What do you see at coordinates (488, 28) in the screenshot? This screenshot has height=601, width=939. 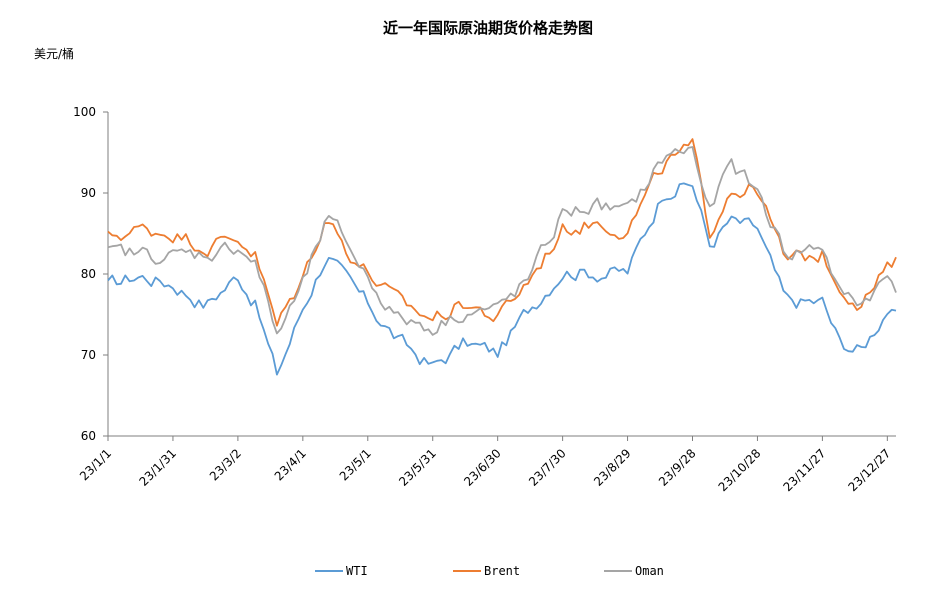 I see `chart-title: 近一年国际原油期货价格走势图` at bounding box center [488, 28].